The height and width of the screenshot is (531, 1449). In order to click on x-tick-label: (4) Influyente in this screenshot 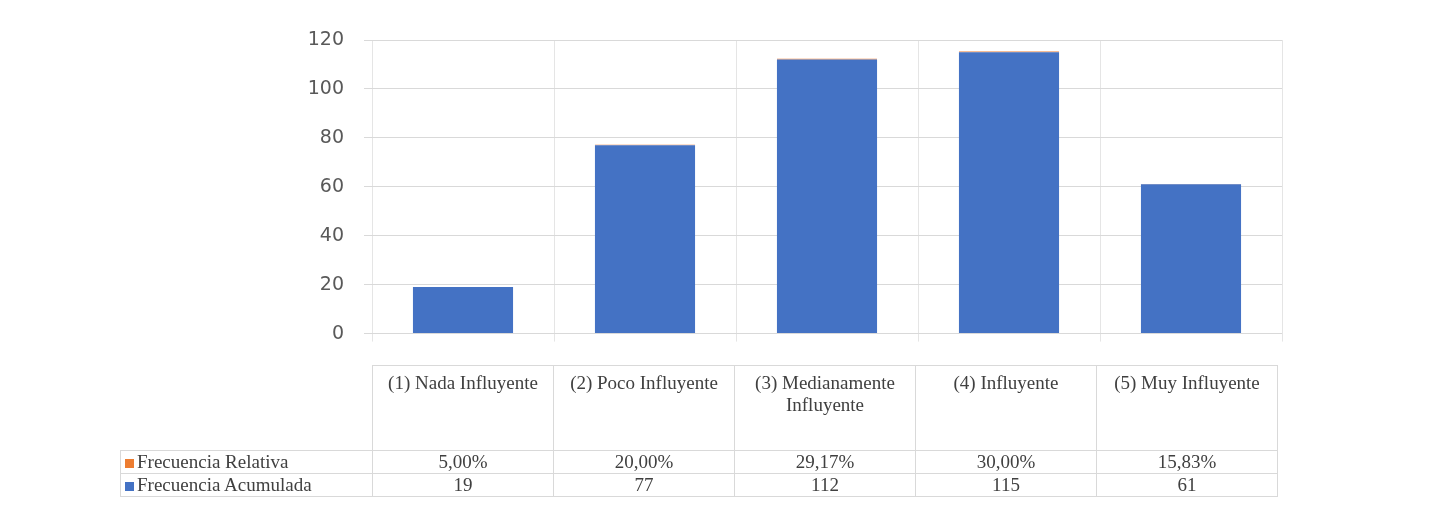, I will do `click(1006, 408)`.